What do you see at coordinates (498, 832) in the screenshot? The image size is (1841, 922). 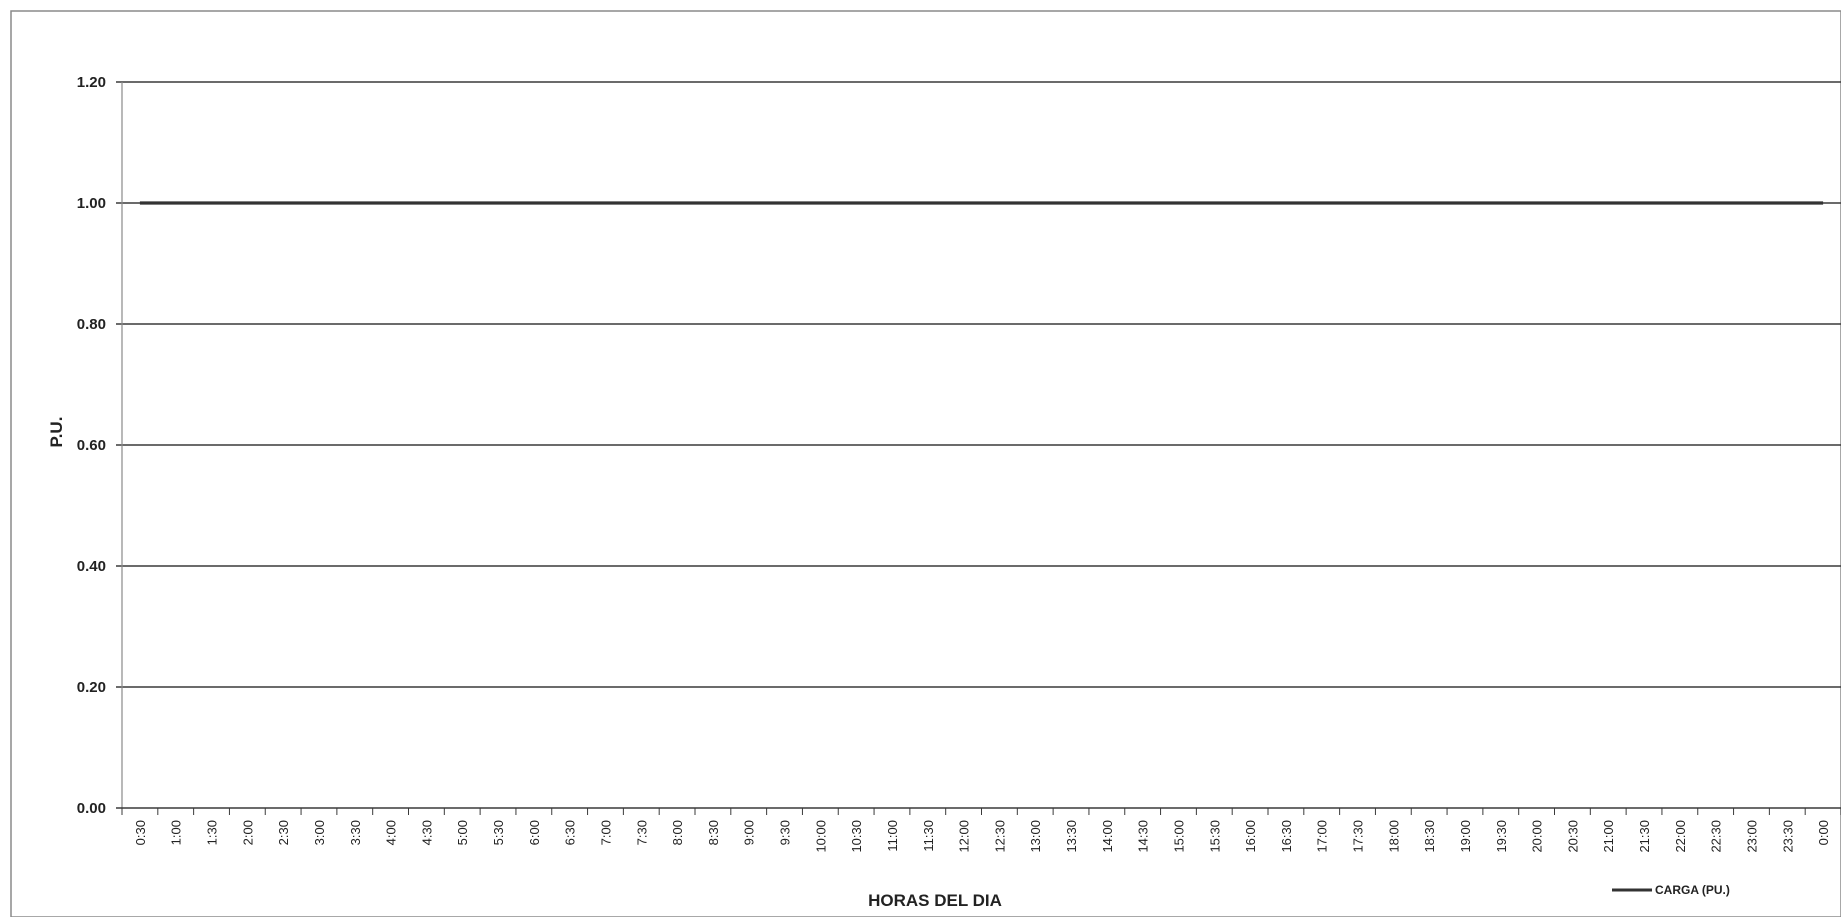 I see `x-tick-label: 5:30` at bounding box center [498, 832].